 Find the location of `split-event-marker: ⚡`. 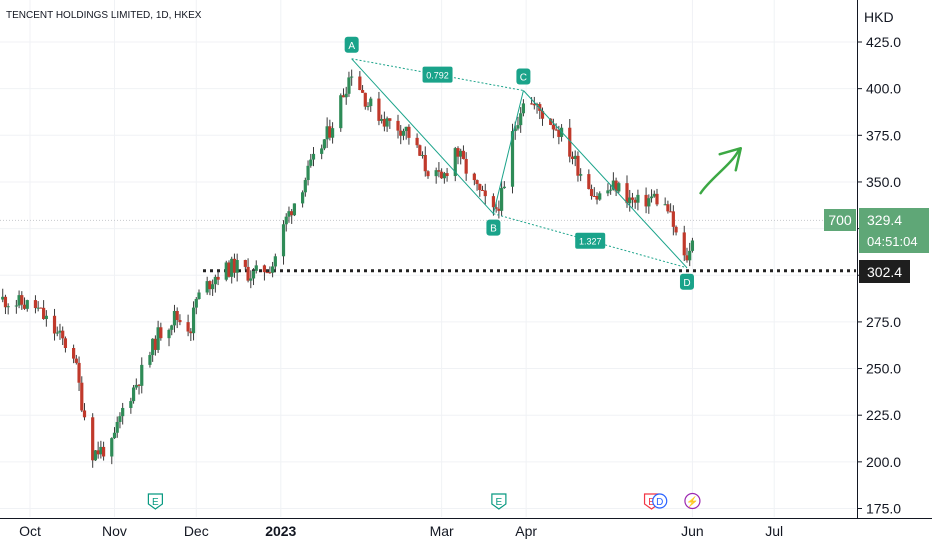

split-event-marker: ⚡ is located at coordinates (692, 501).